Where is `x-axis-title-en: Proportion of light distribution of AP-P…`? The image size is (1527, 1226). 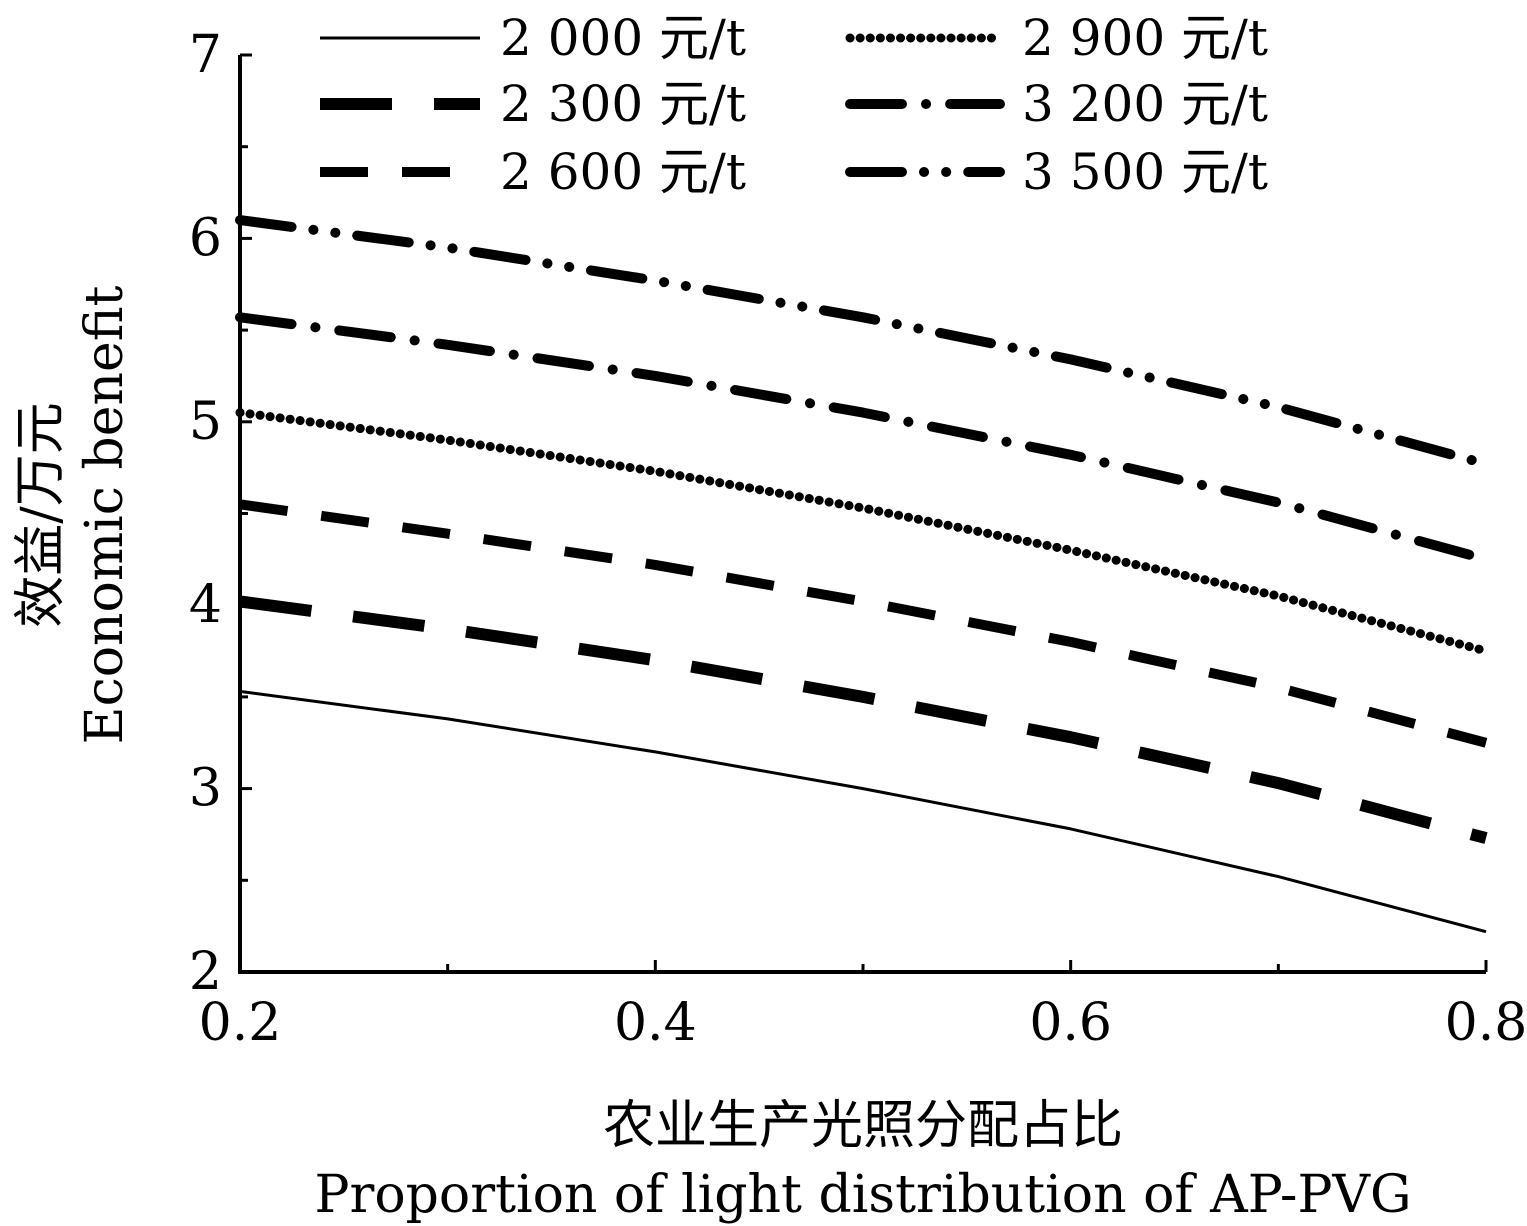 x-axis-title-en: Proportion of light distribution of AP-P… is located at coordinates (862, 1195).